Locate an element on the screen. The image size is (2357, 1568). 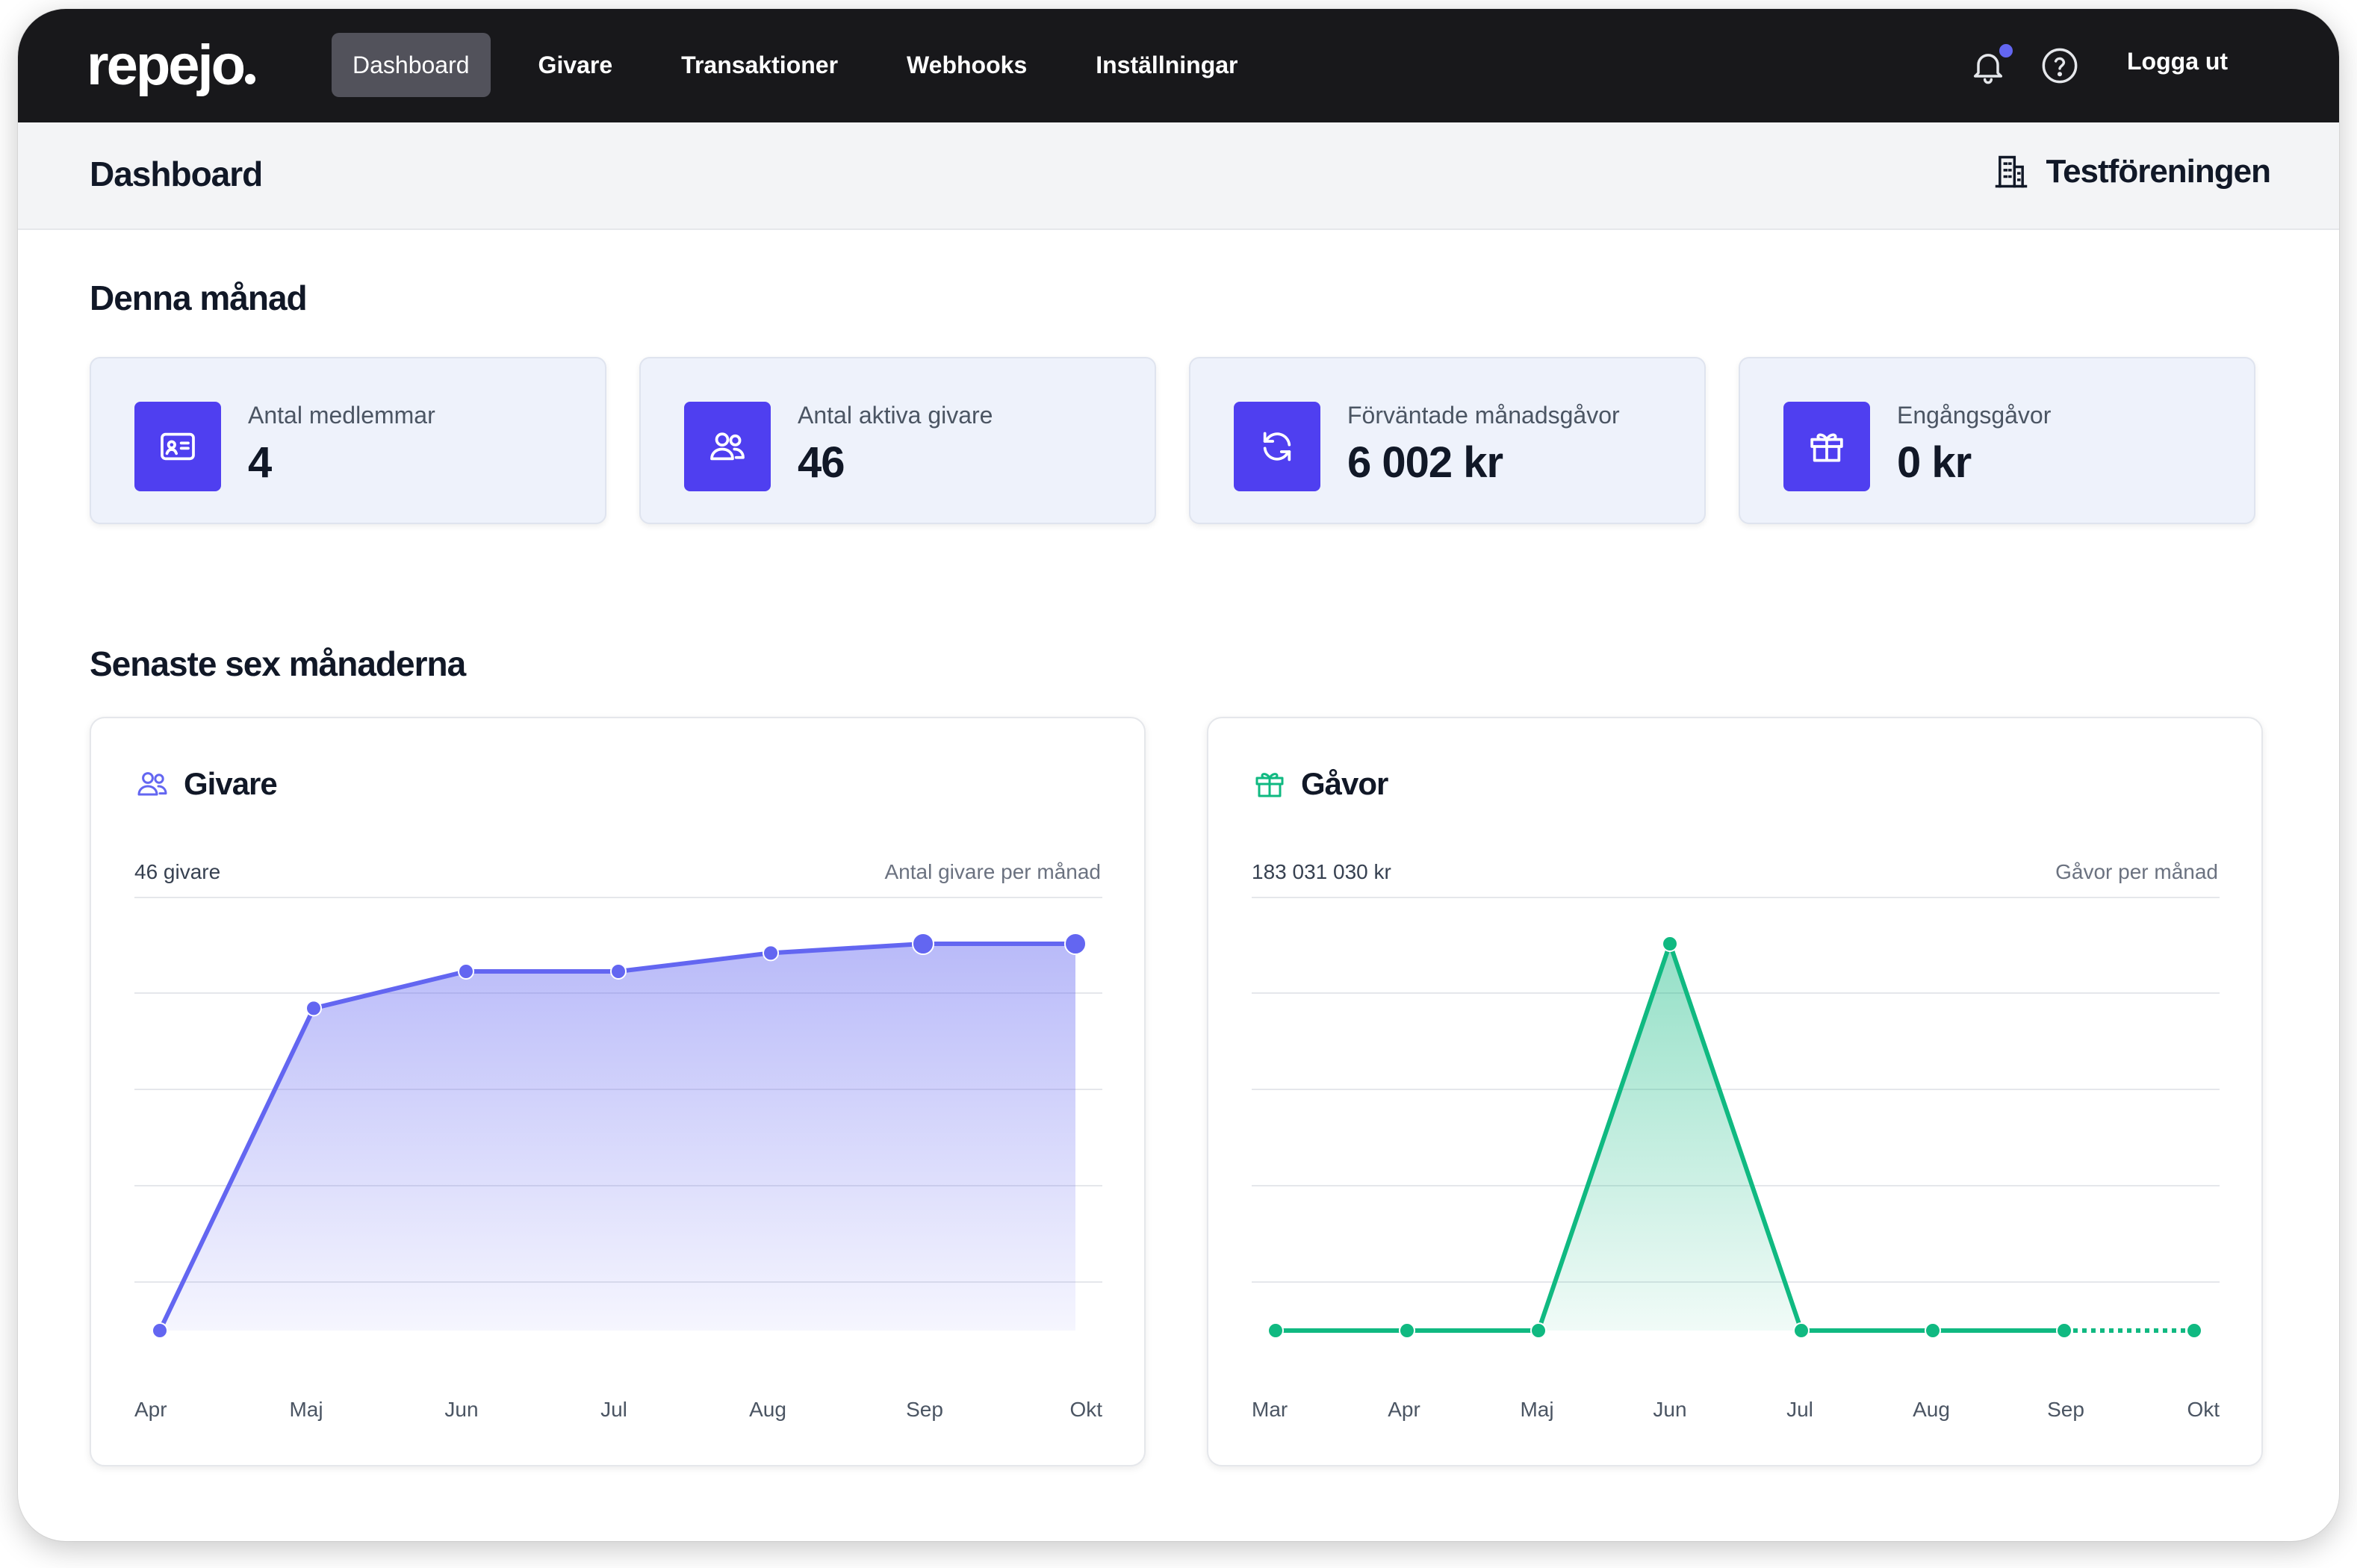
x-tick-label: Mar is located at coordinates (1270, 1409).